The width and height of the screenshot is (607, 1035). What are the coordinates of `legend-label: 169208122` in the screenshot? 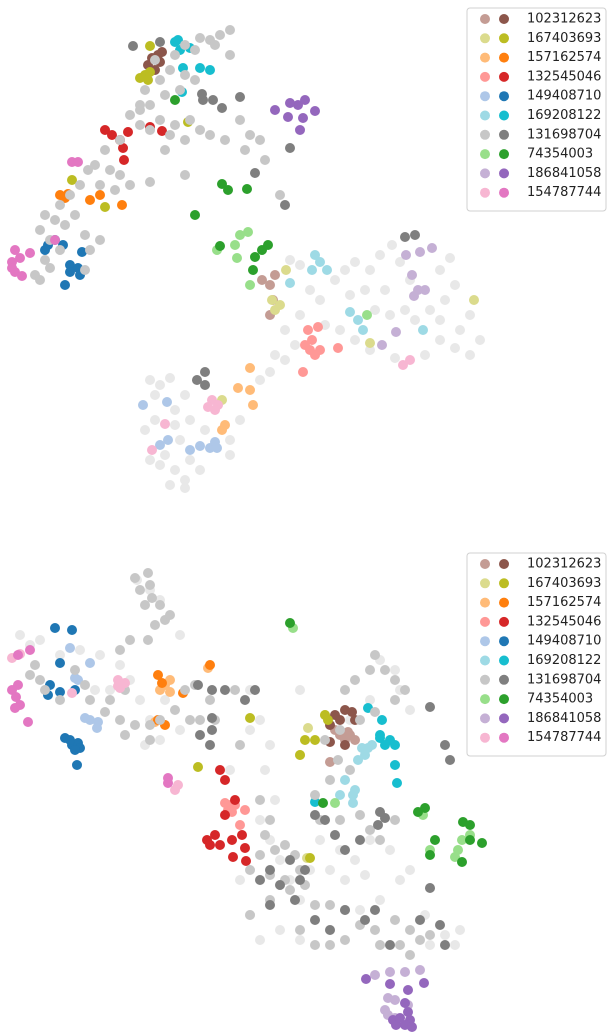 It's located at (564, 115).